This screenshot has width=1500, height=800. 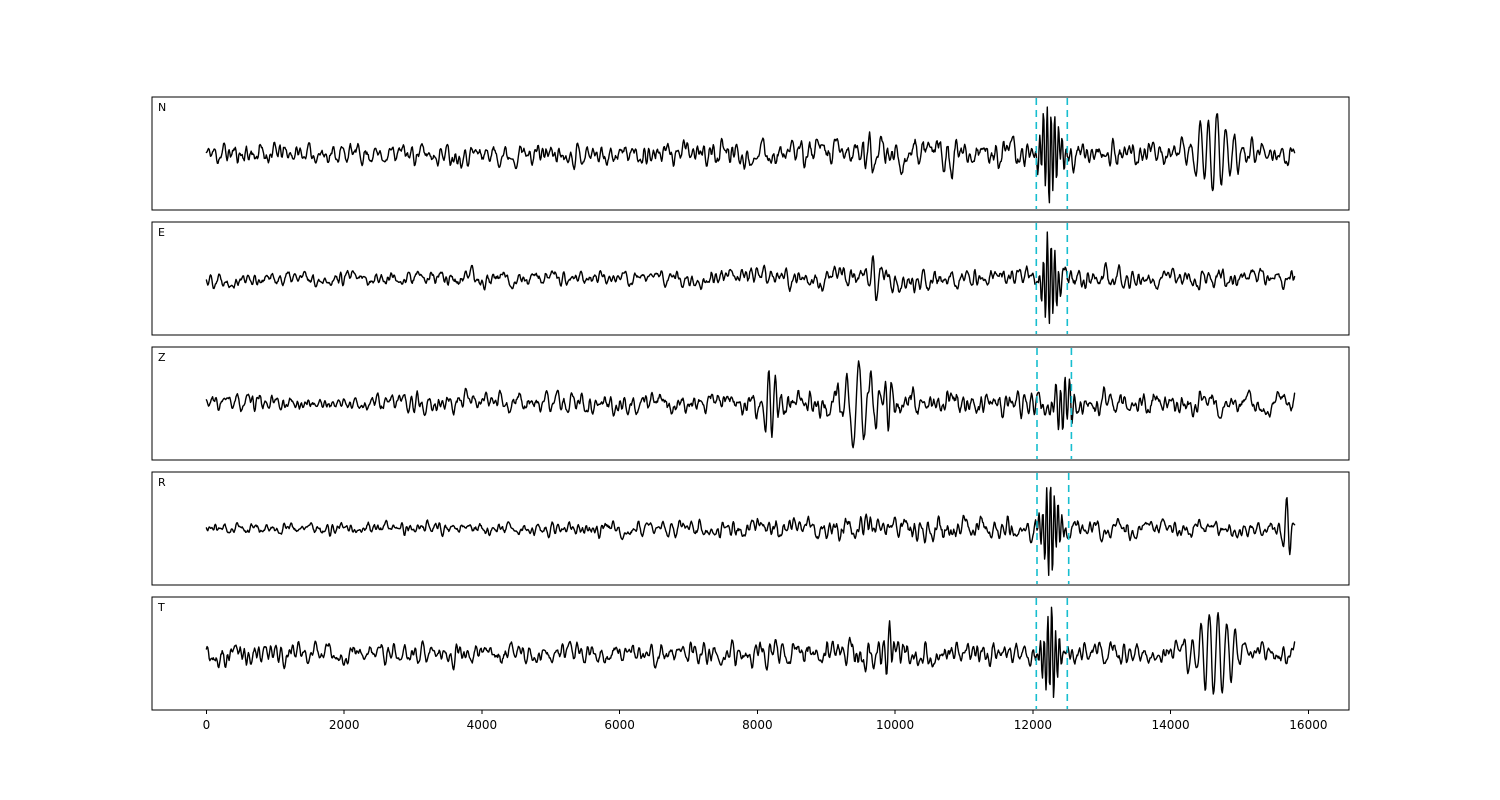 What do you see at coordinates (895, 725) in the screenshot?
I see `x-tick-label: 10000` at bounding box center [895, 725].